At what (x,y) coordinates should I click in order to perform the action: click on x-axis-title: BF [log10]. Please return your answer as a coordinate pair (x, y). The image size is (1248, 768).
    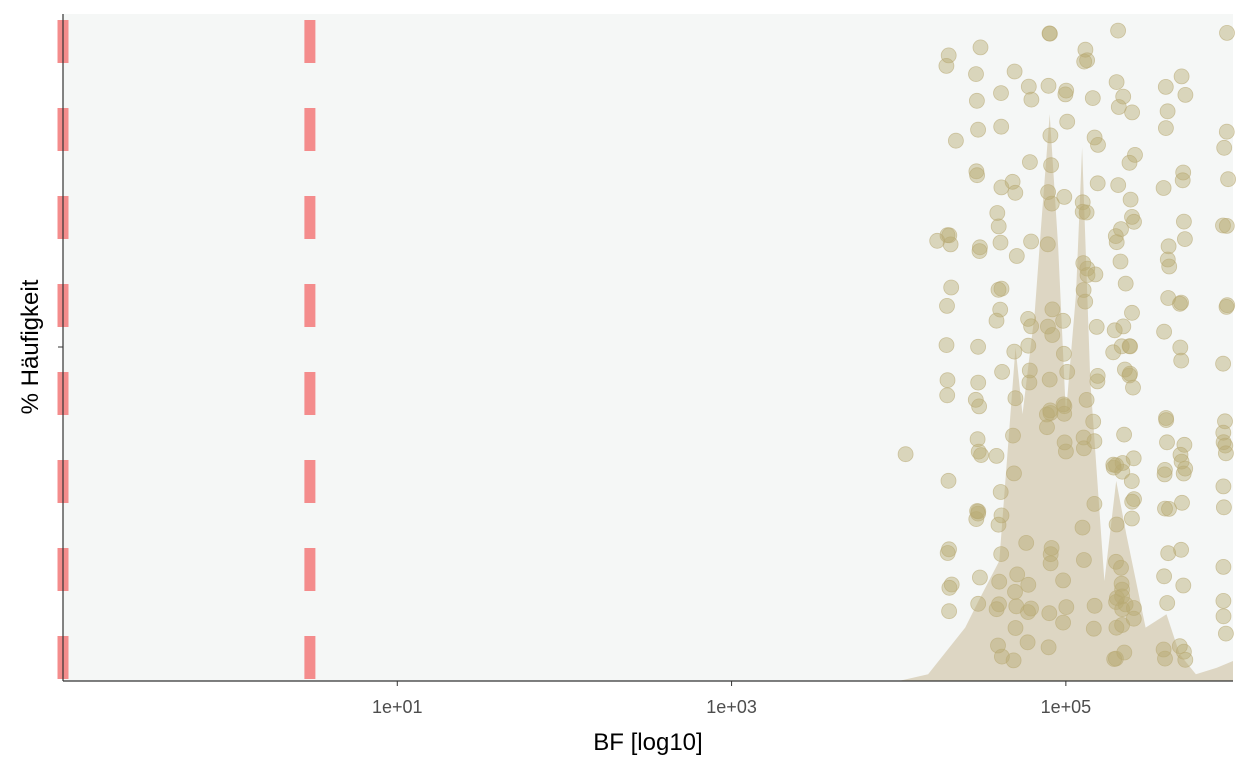
    Looking at the image, I should click on (647, 742).